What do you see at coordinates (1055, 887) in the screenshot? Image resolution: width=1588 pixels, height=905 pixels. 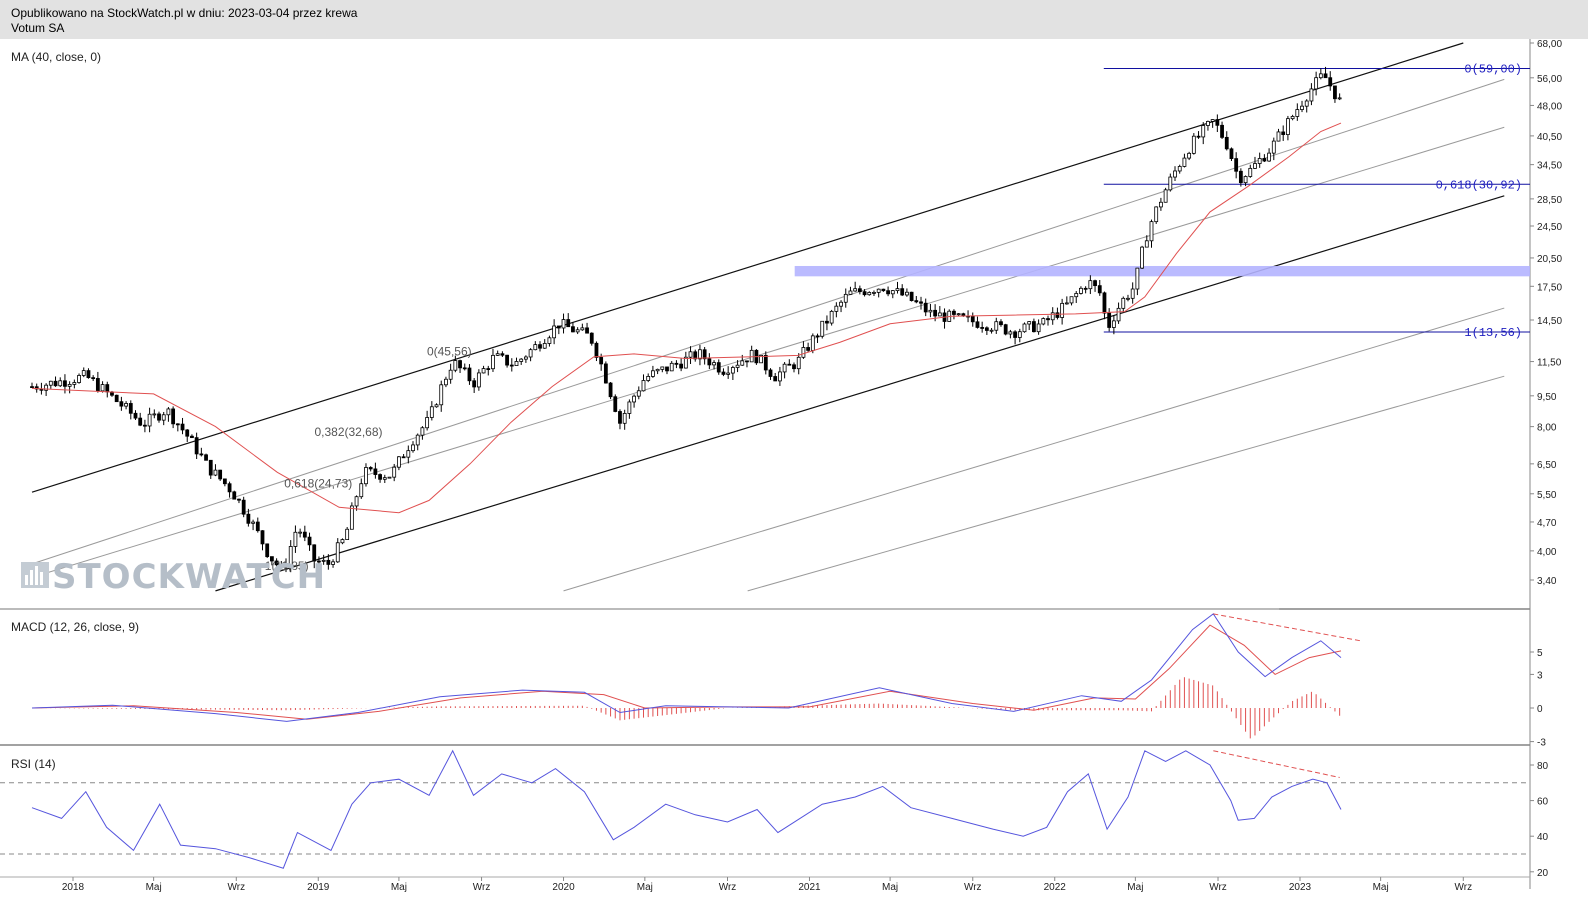 I see `time-tick-label: 2022` at bounding box center [1055, 887].